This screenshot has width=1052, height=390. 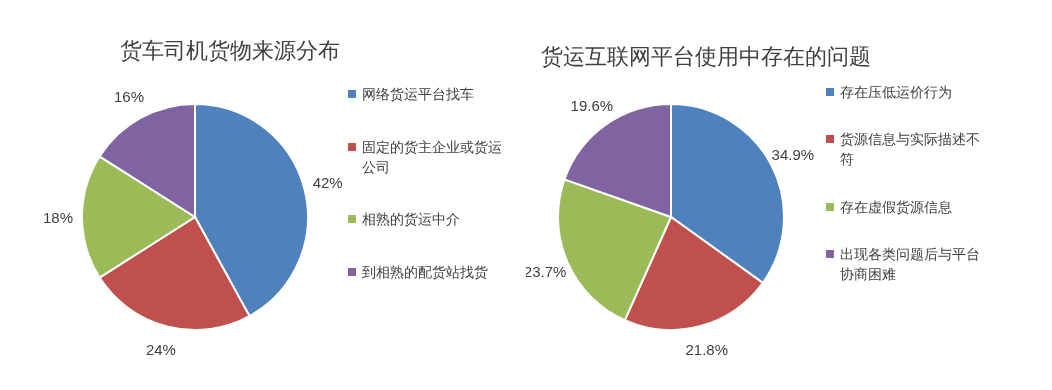 What do you see at coordinates (160, 350) in the screenshot?
I see `data-label: 24%` at bounding box center [160, 350].